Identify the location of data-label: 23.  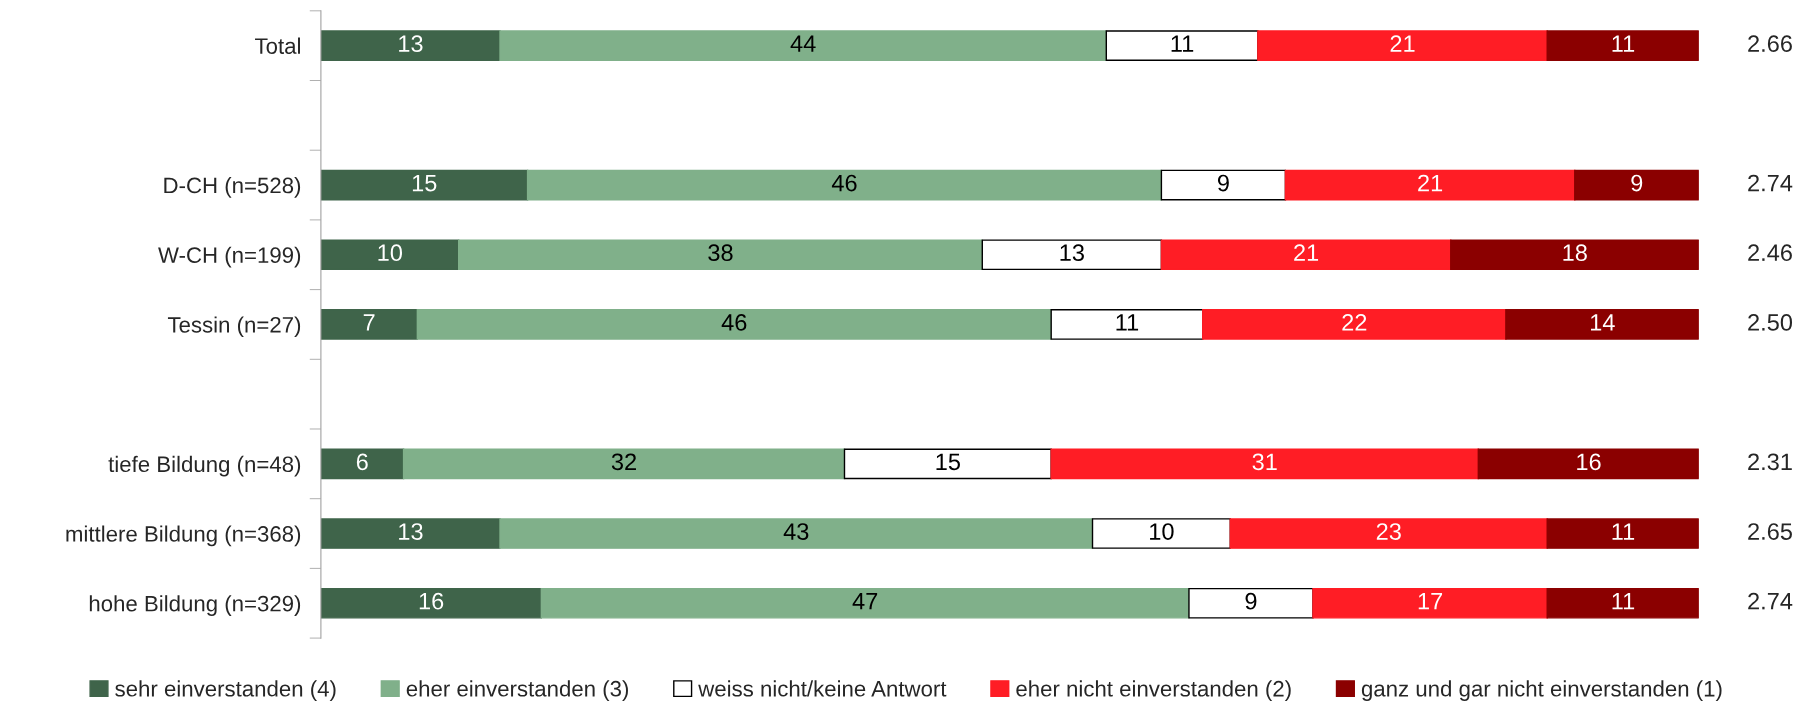
(1388, 531).